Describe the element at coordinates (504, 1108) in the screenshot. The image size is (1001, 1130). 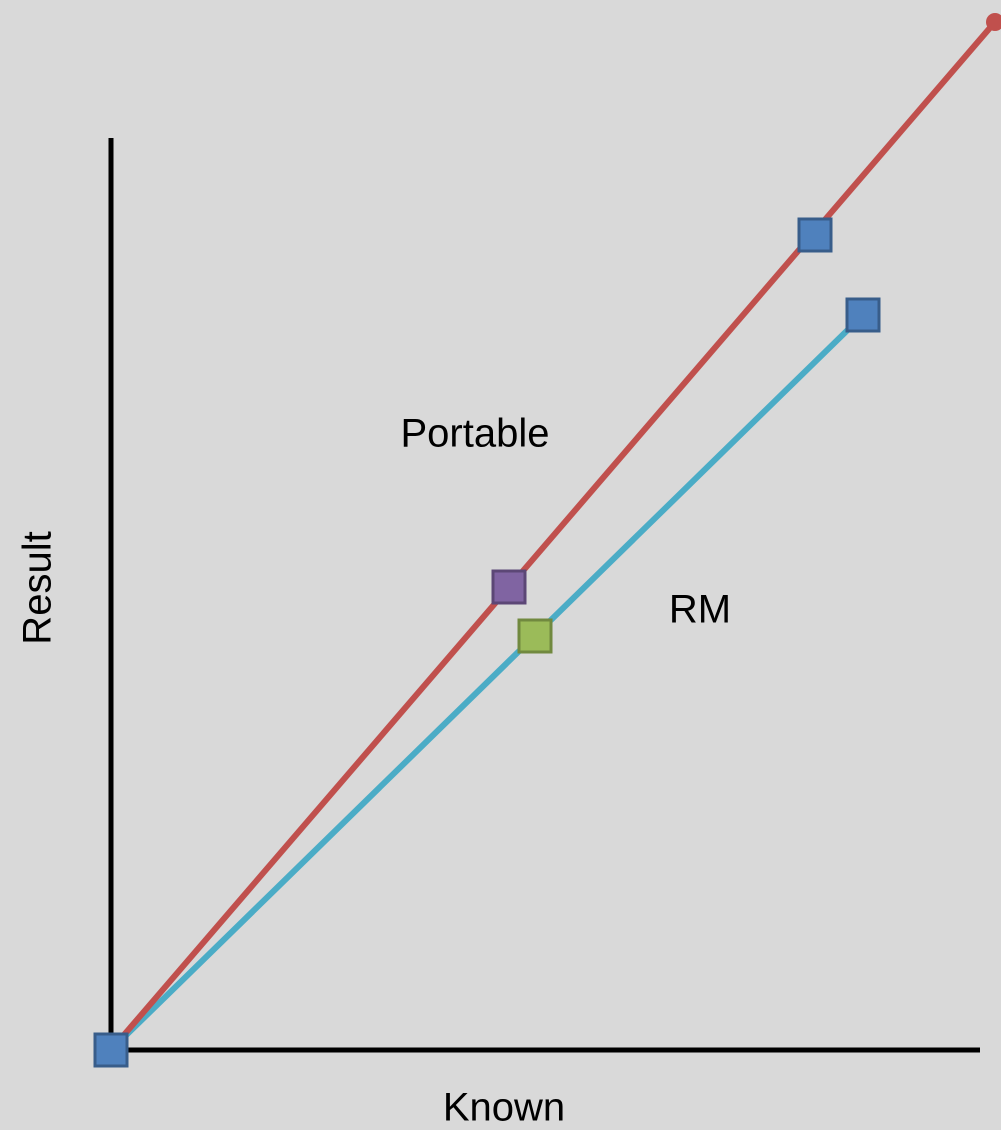
I see `x-axis-label: Known` at that location.